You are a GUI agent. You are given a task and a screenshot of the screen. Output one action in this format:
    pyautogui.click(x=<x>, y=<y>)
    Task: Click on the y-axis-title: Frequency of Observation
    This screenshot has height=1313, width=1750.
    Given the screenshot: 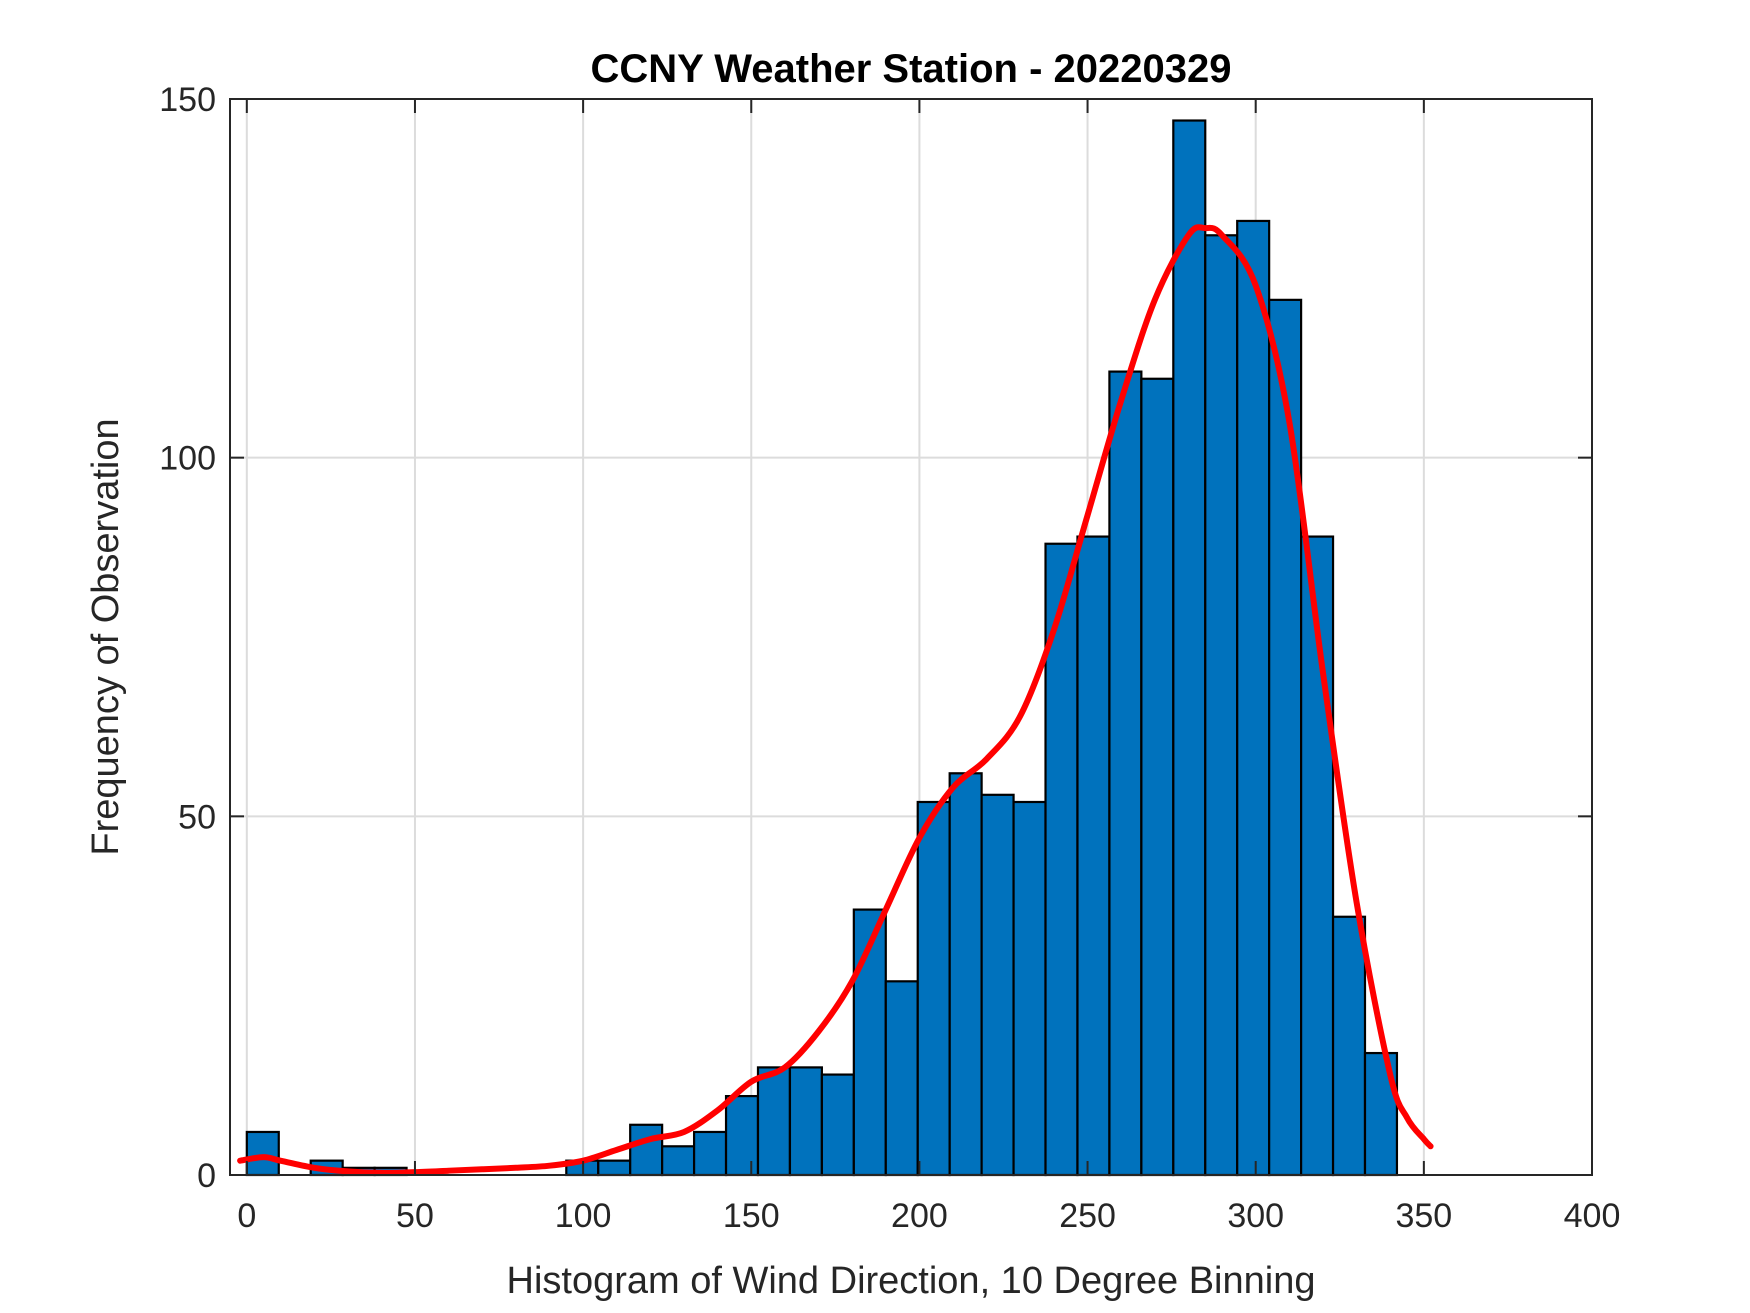 What is the action you would take?
    pyautogui.click(x=106, y=636)
    